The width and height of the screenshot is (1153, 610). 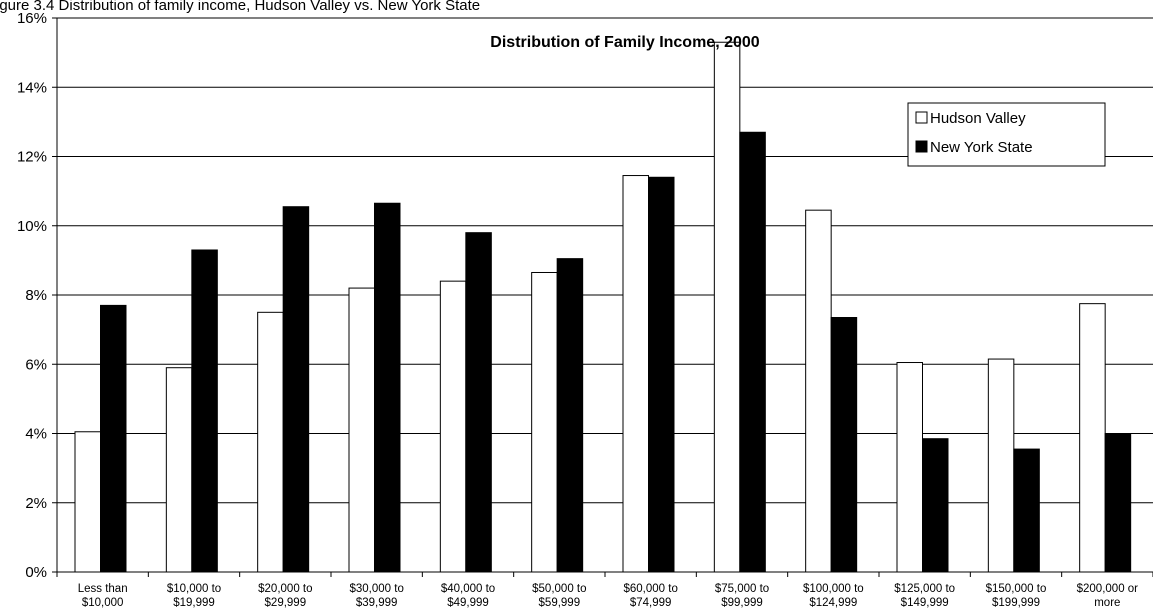 I want to click on y-tick-label: 14%, so click(x=32, y=87).